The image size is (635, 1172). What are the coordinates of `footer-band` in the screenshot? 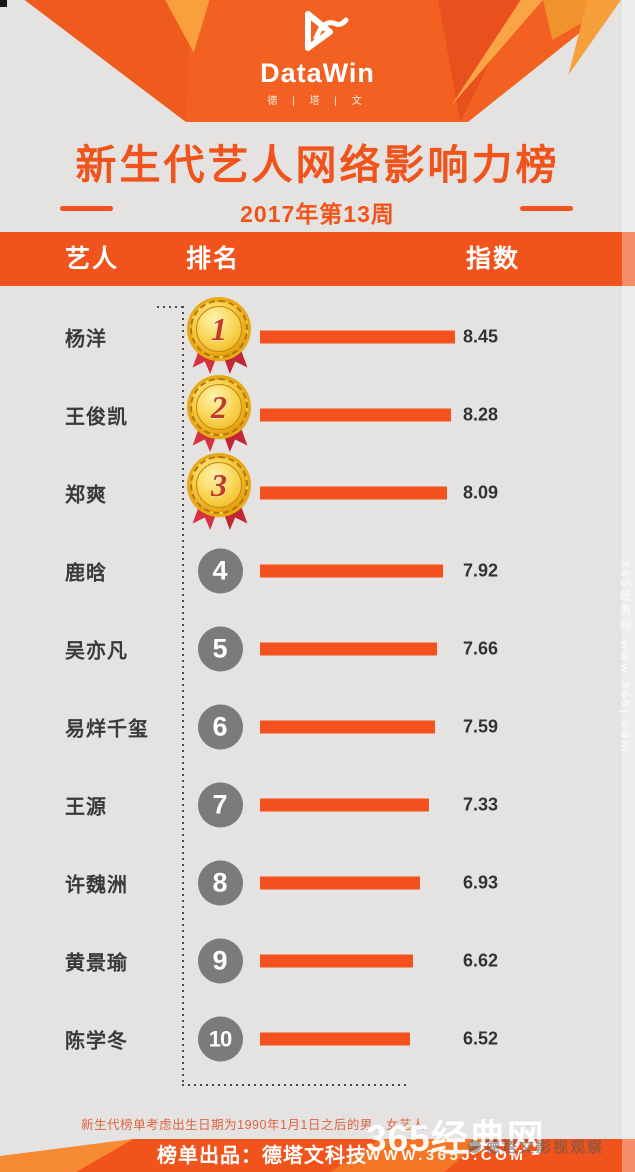 It's located at (317, 1155).